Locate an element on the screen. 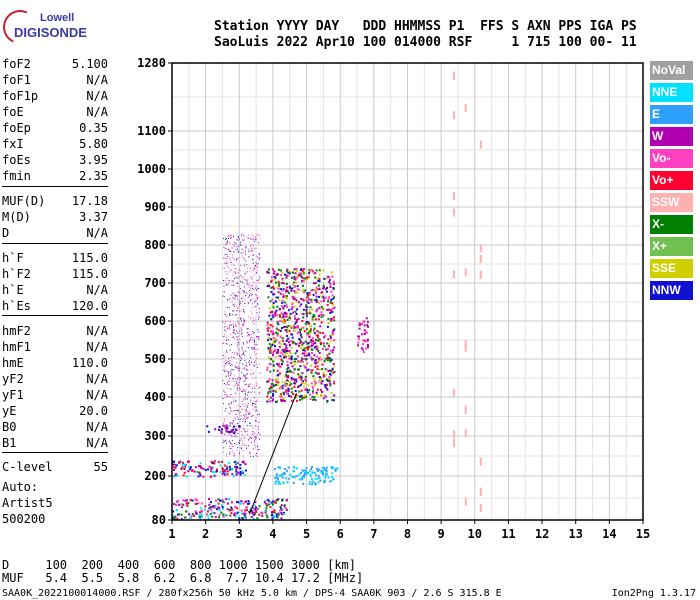 The image size is (700, 600). param-name: fxI is located at coordinates (13, 144).